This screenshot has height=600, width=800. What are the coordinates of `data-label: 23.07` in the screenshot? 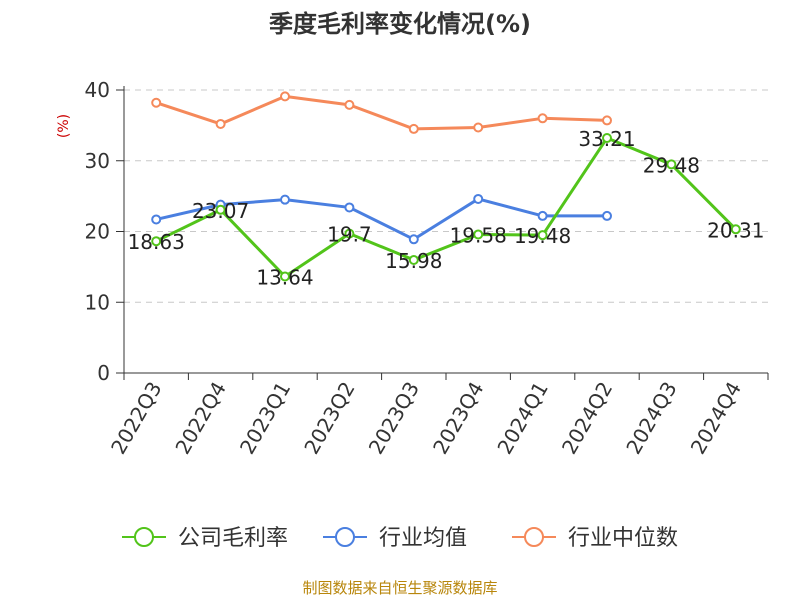 It's located at (220, 211).